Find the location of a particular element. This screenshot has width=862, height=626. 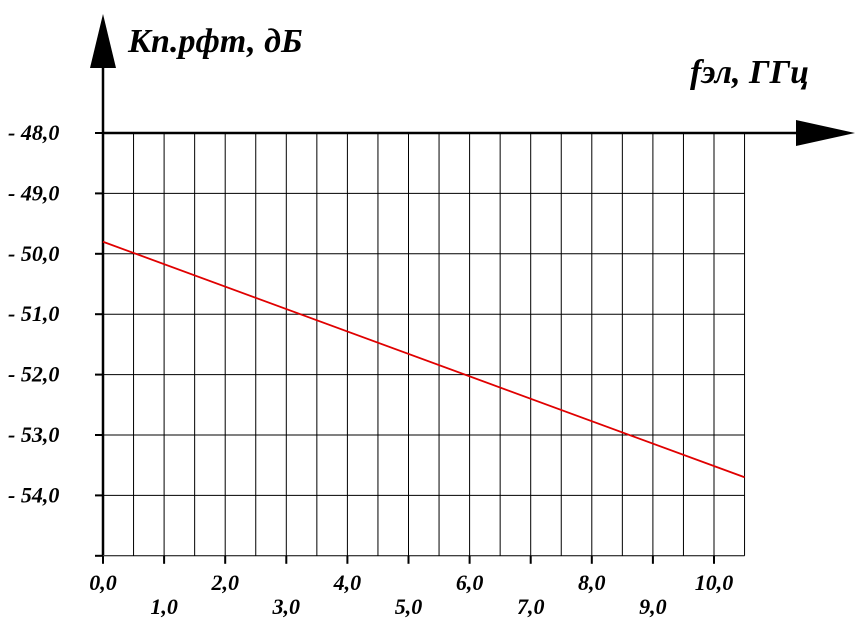

x-tick-label: 3,0 is located at coordinates (286, 606).